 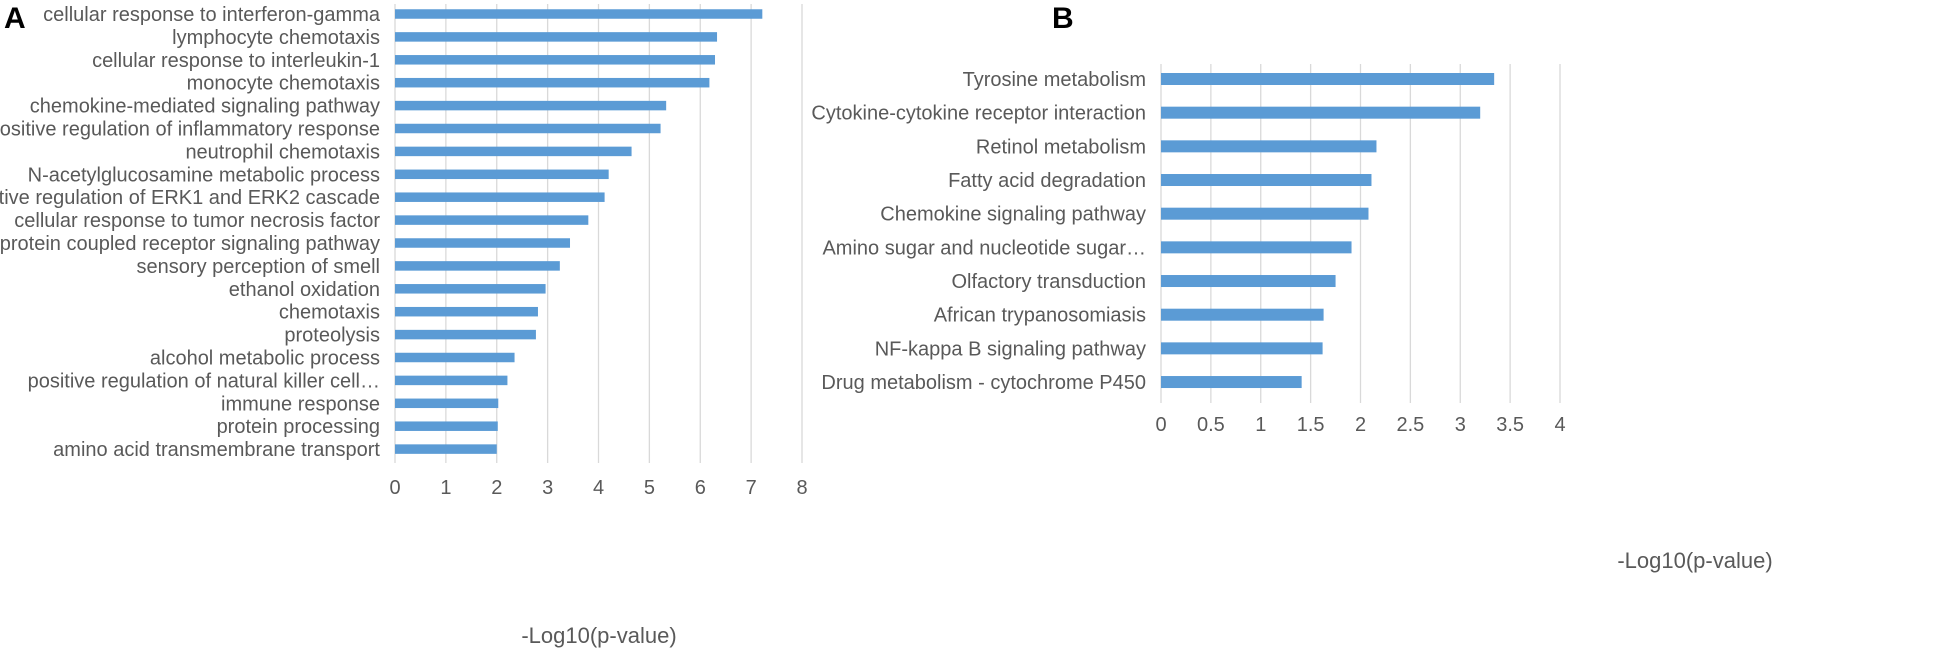 I want to click on panel-a-category-label: chemokine-mediated signaling pathway, so click(x=205, y=107).